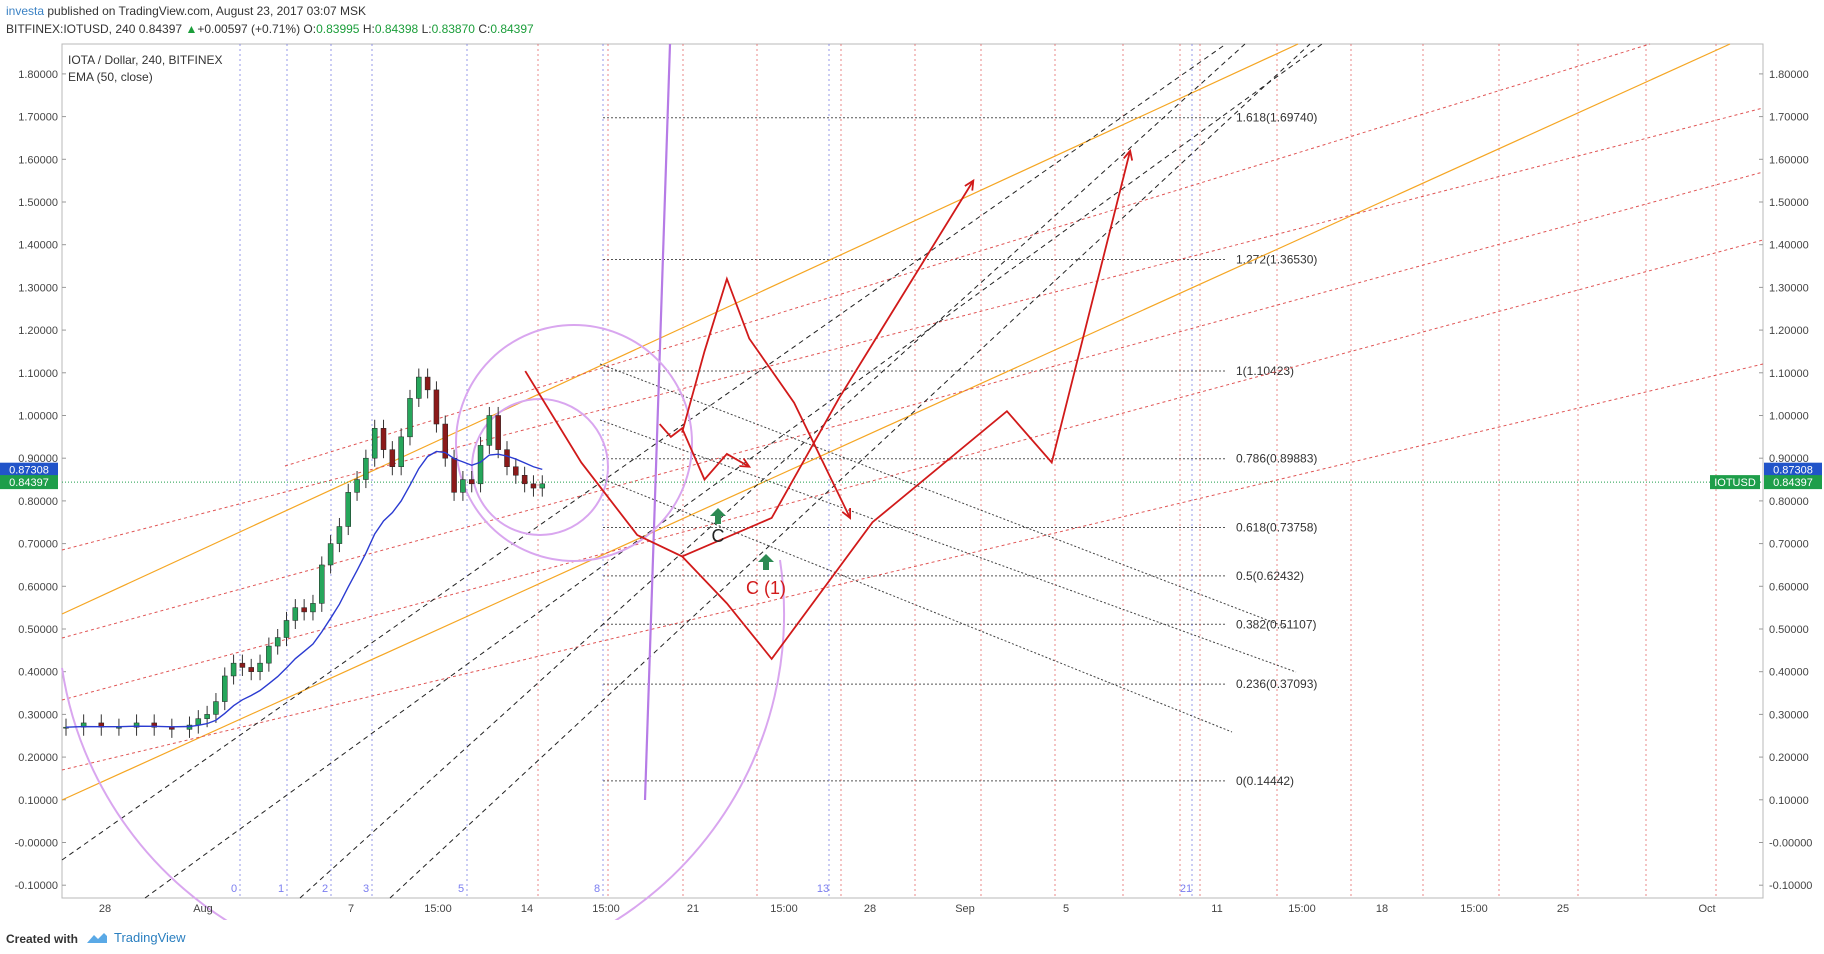  What do you see at coordinates (72, 29) in the screenshot?
I see `symbol-line: BITFINEX:IOTUSD, 240` at bounding box center [72, 29].